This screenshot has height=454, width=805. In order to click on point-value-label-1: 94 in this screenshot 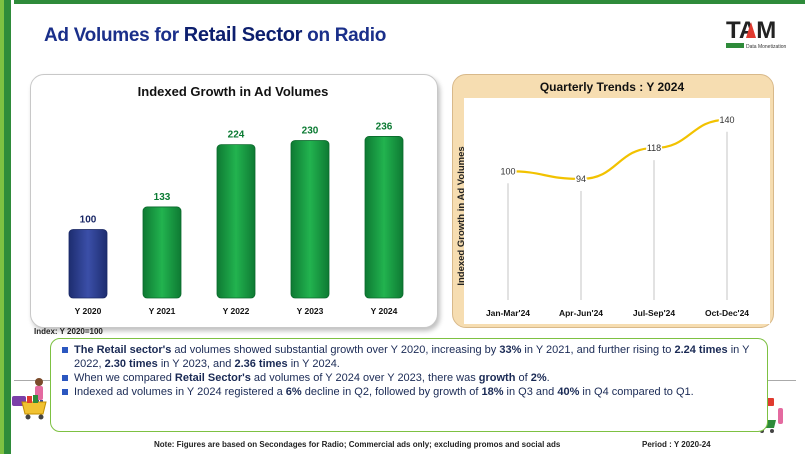, I will do `click(581, 179)`.